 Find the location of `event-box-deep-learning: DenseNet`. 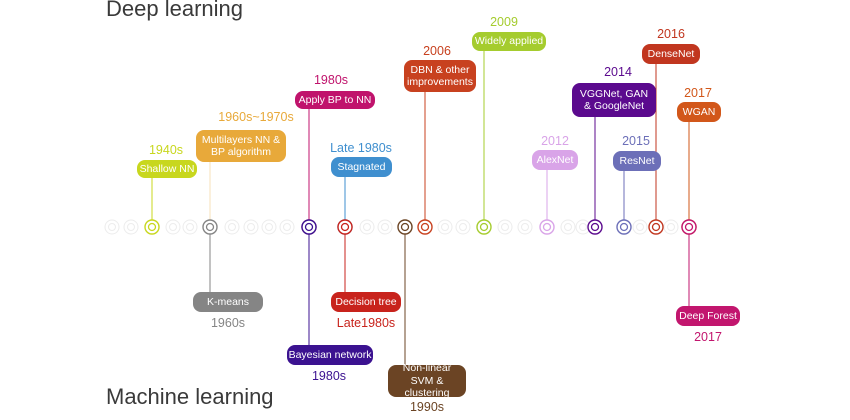

event-box-deep-learning: DenseNet is located at coordinates (671, 54).